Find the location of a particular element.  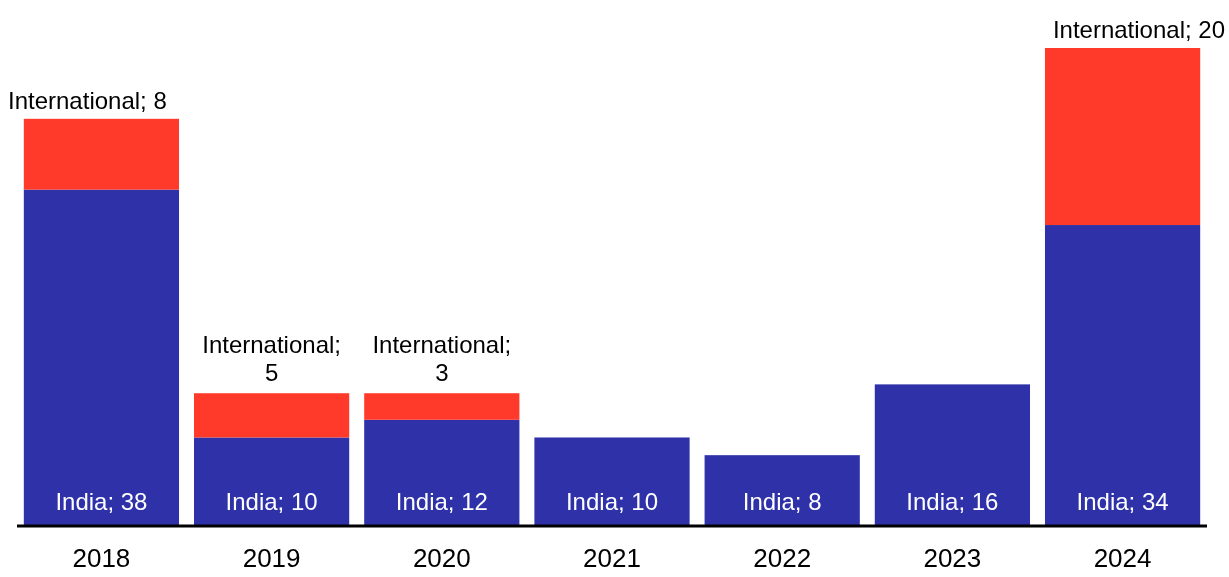

x-tick-label: 2020 is located at coordinates (441, 558).